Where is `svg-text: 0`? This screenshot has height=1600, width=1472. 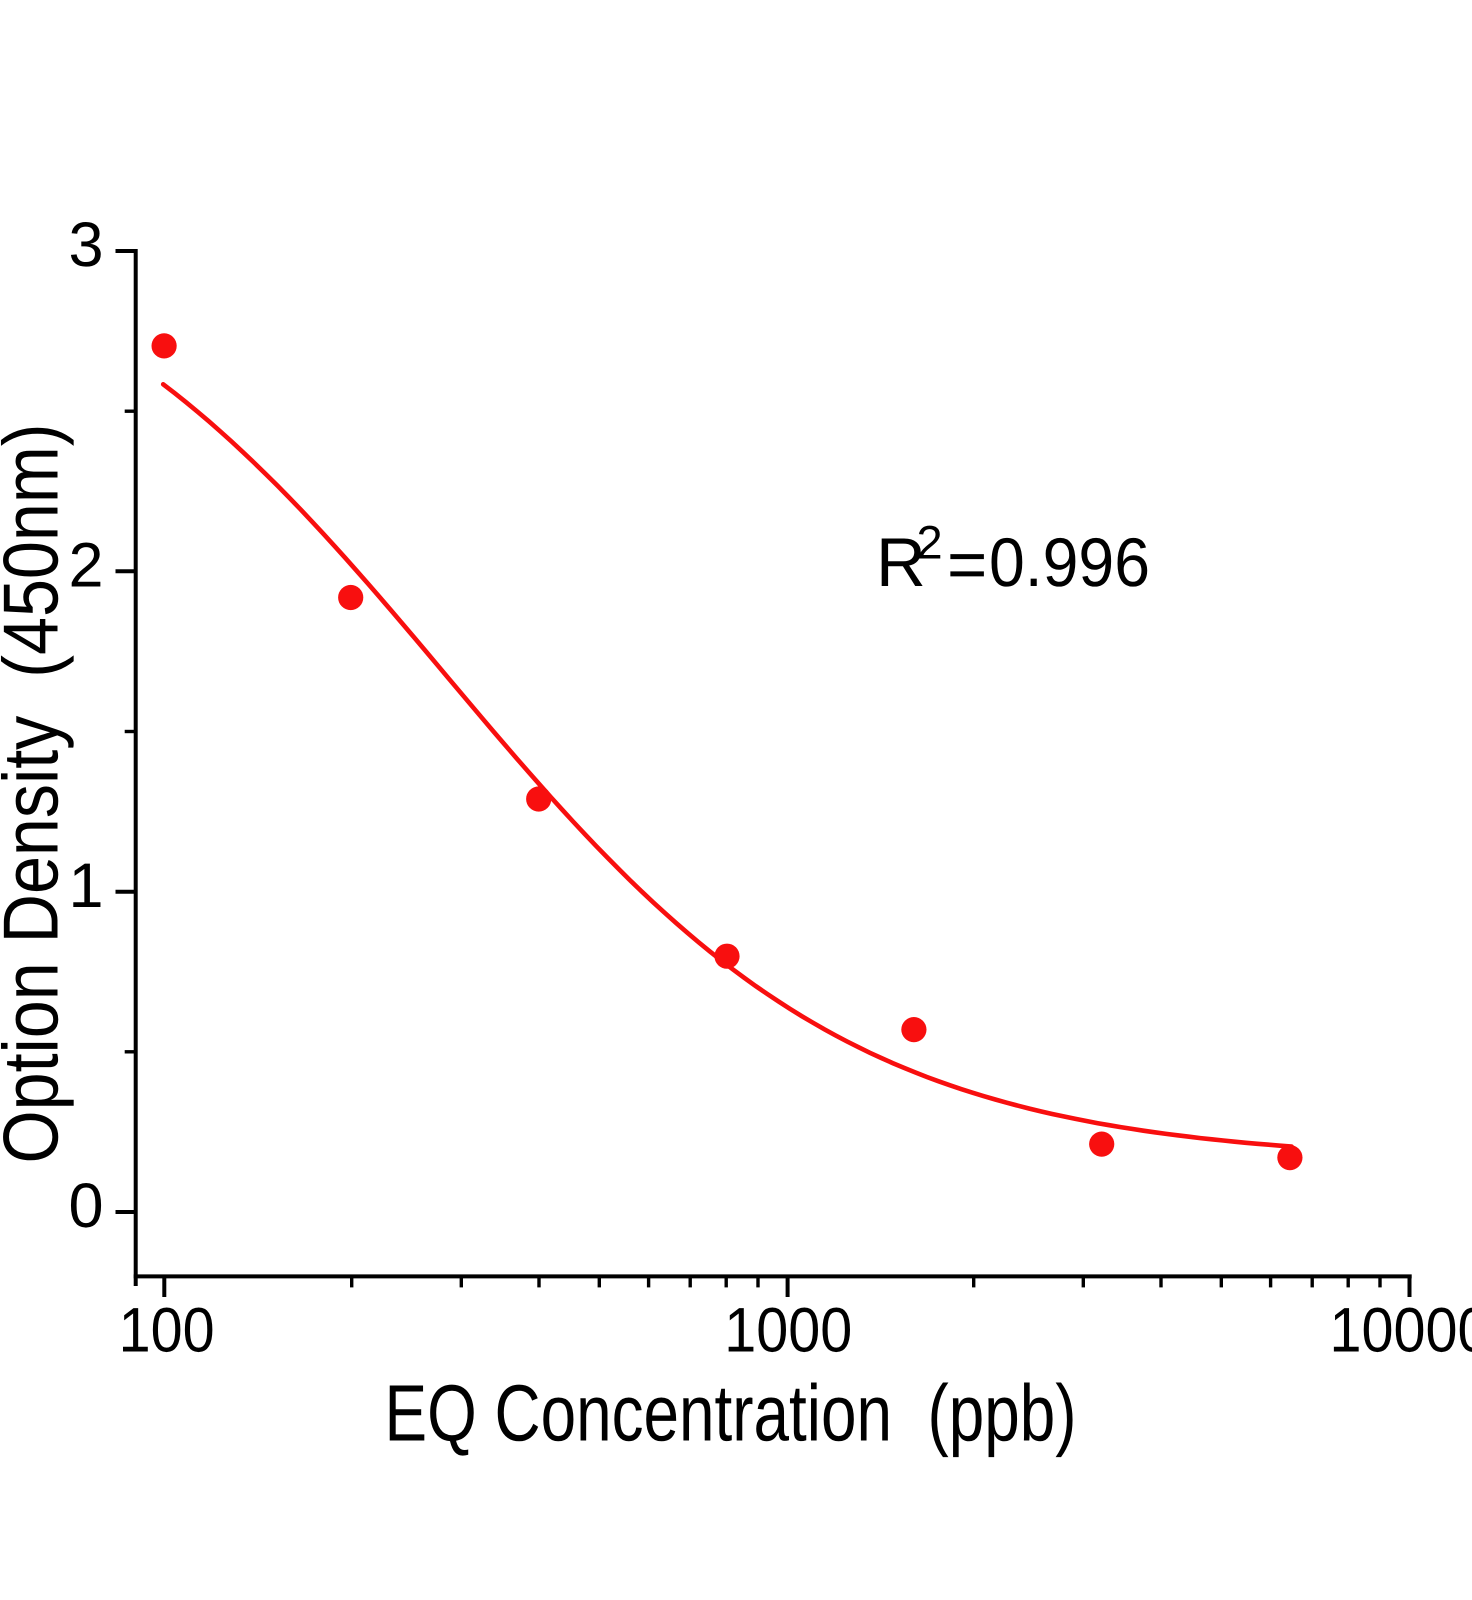 svg-text: 0 is located at coordinates (85, 1206).